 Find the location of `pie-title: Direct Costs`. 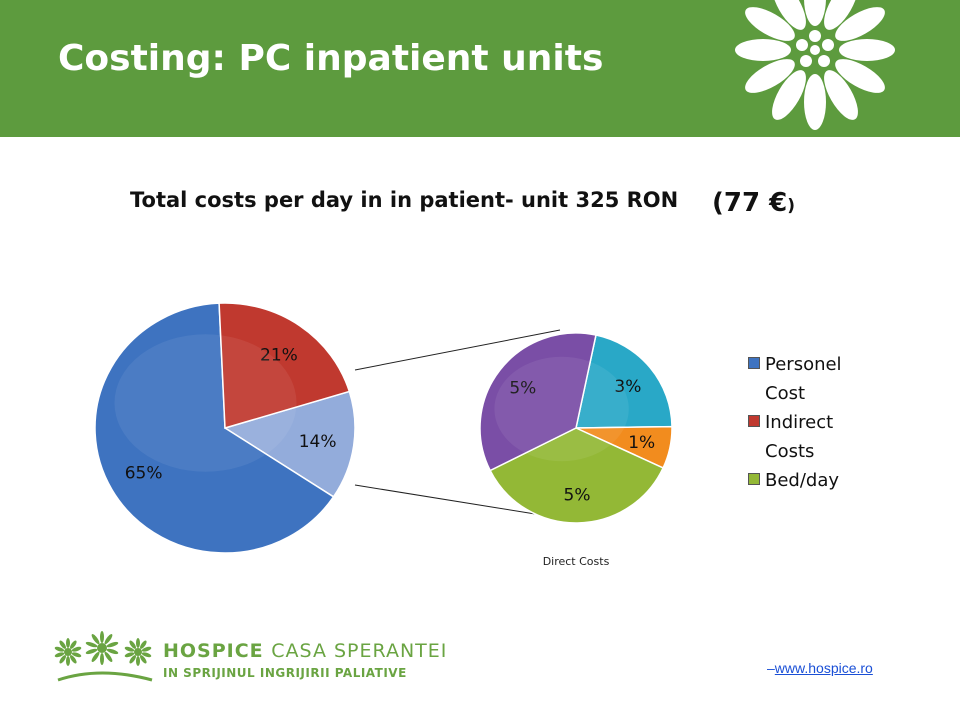

pie-title: Direct Costs is located at coordinates (576, 561).